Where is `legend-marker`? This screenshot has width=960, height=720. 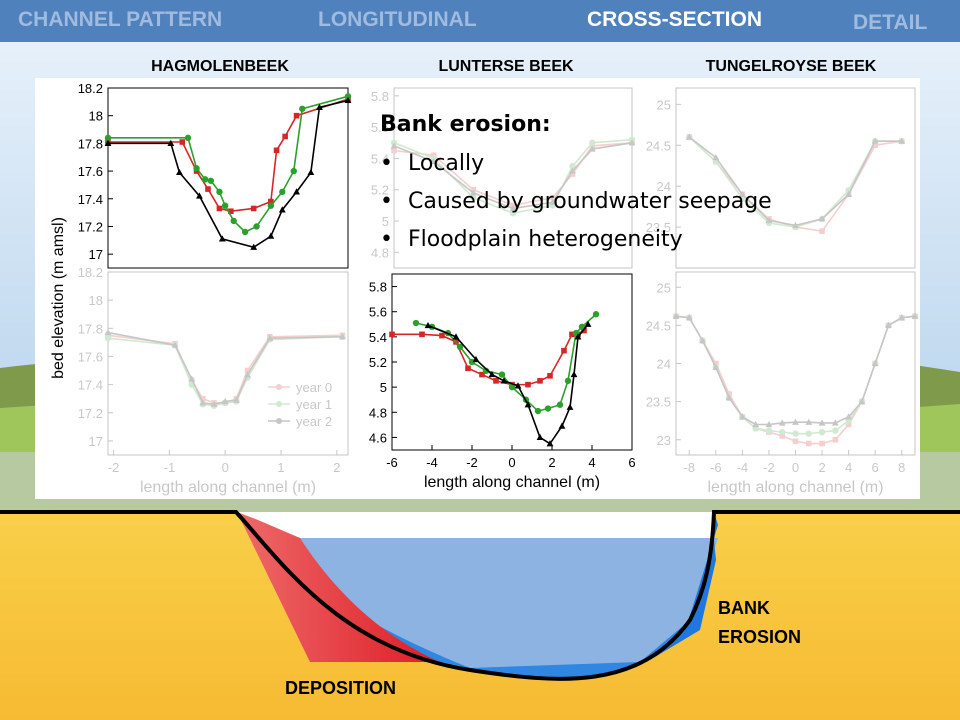 legend-marker is located at coordinates (279, 404).